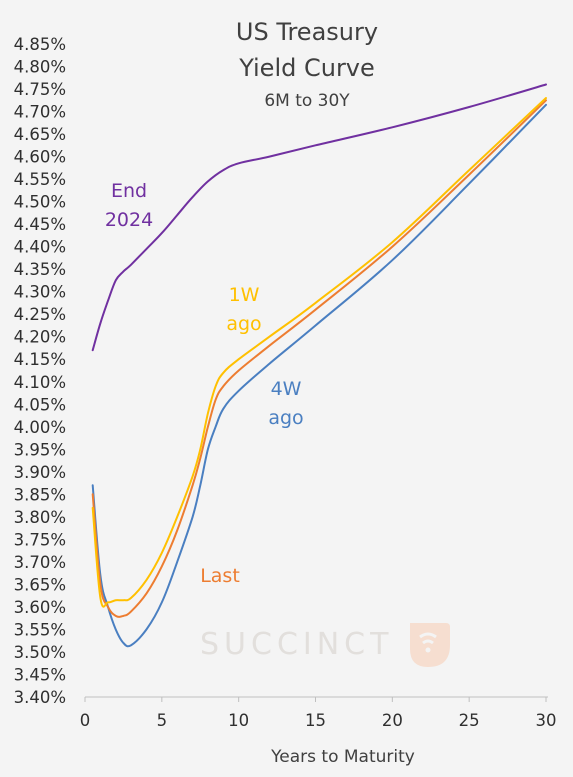 This screenshot has width=573, height=777. What do you see at coordinates (85, 720) in the screenshot?
I see `x-tick-label: 0` at bounding box center [85, 720].